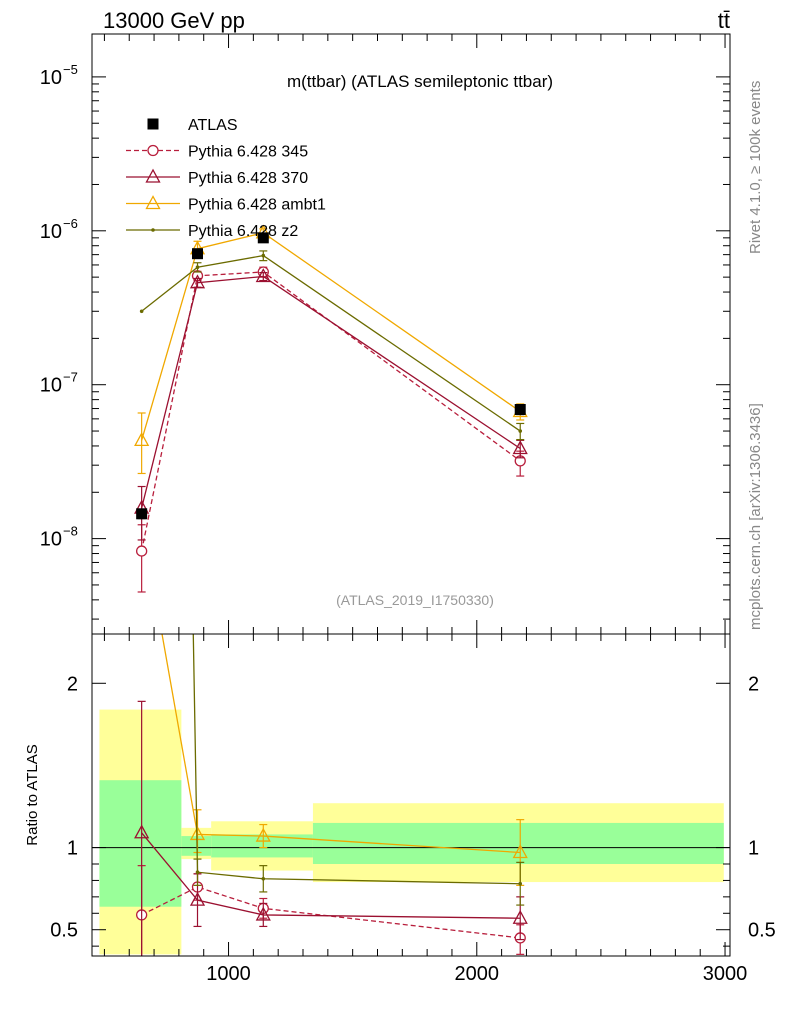  What do you see at coordinates (724, 20) in the screenshot?
I see `process-label: tt̄` at bounding box center [724, 20].